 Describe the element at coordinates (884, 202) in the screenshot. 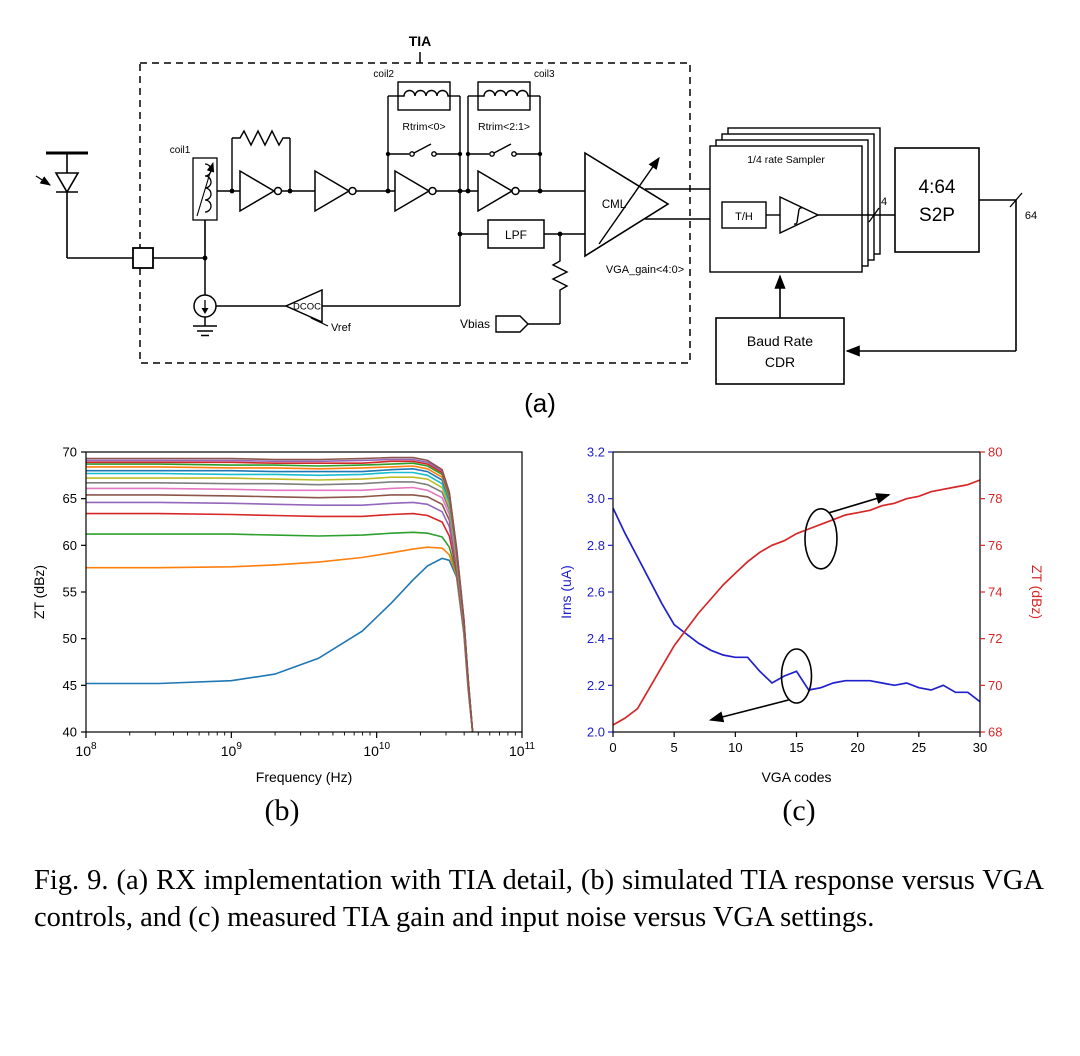

I see `bus4-label: 4` at that location.